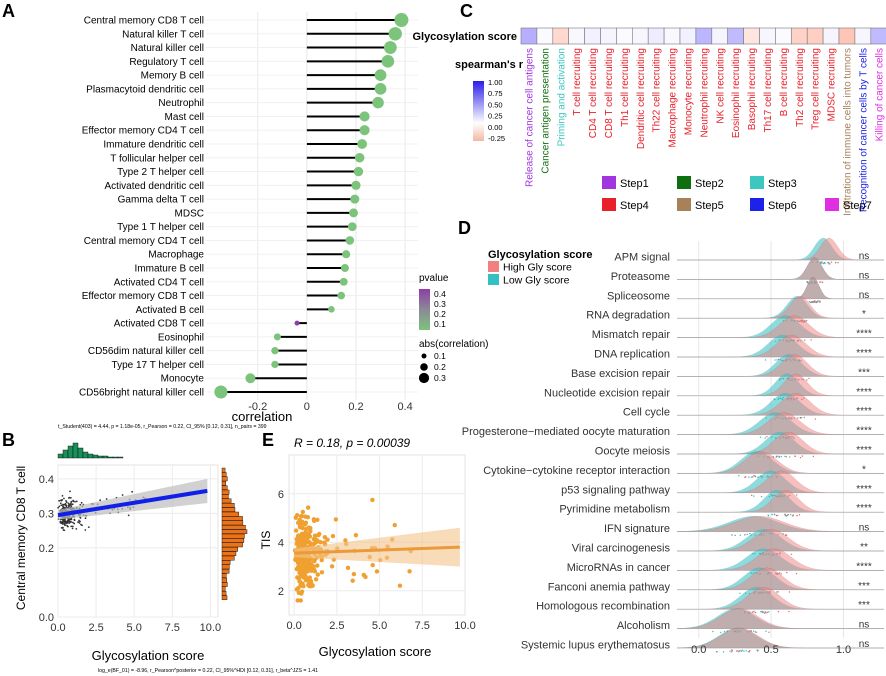 This screenshot has height=676, width=886. Describe the element at coordinates (864, 469) in the screenshot. I see `ridge-significance-label: *` at that location.